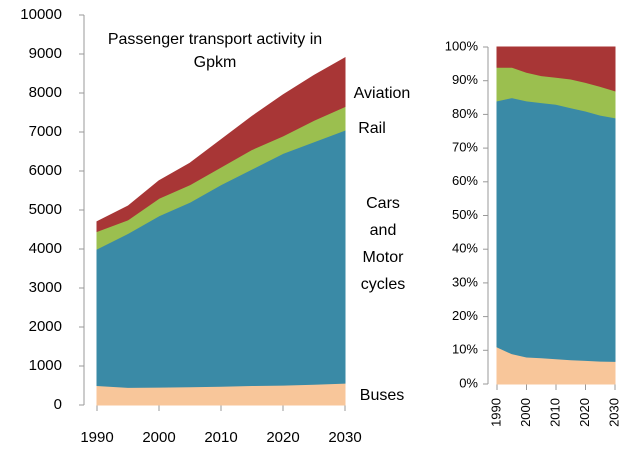 The image size is (621, 450). I want to click on y-tick-label: 40%, so click(465, 248).